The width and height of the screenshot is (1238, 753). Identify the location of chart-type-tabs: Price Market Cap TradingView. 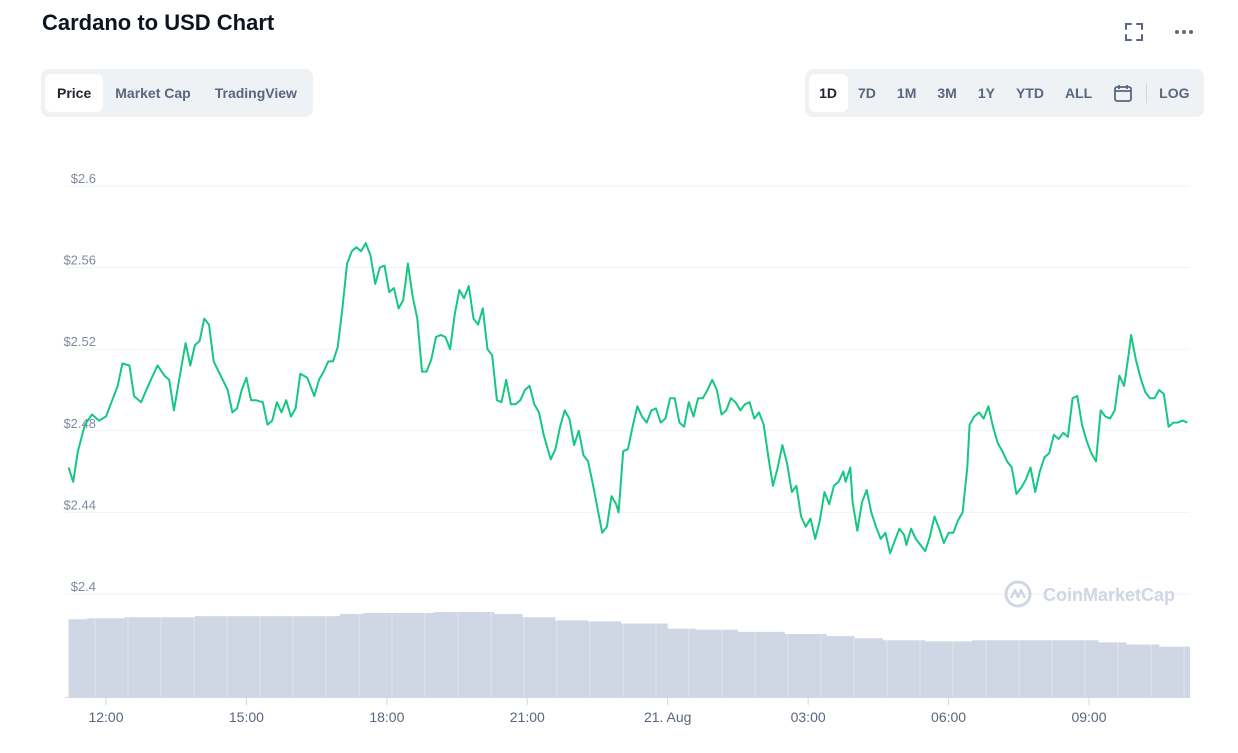
(177, 93).